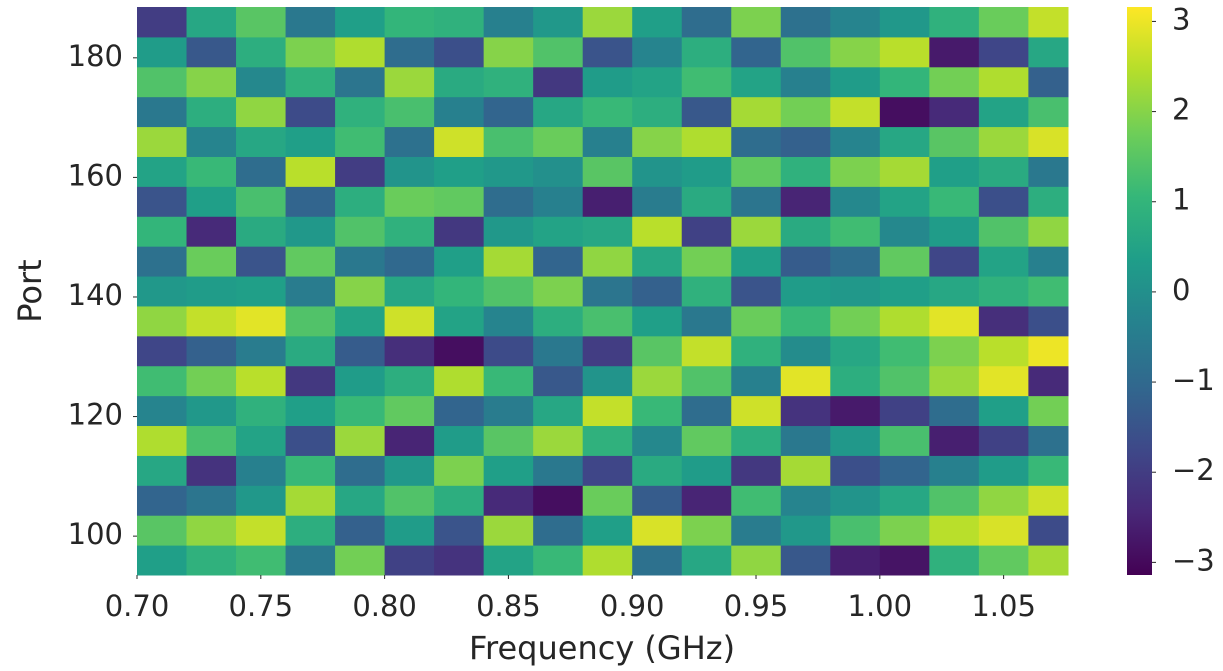 The width and height of the screenshot is (1223, 671). Describe the element at coordinates (1193, 470) in the screenshot. I see `colorbar-tick-label: −2` at that location.